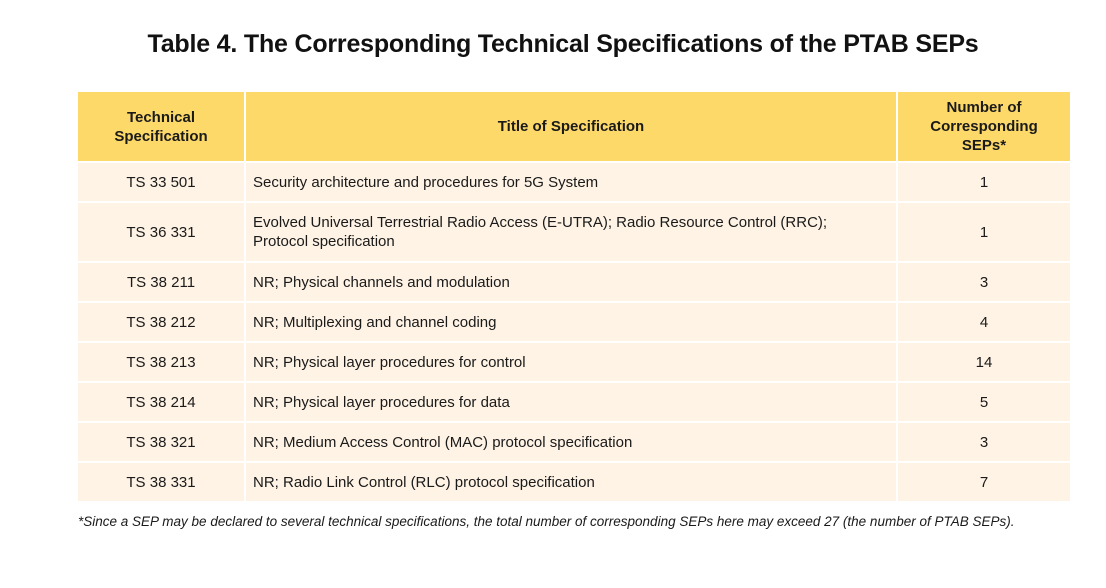 This screenshot has width=1106, height=588. I want to click on header-count-line2: Corresponding, so click(984, 126).